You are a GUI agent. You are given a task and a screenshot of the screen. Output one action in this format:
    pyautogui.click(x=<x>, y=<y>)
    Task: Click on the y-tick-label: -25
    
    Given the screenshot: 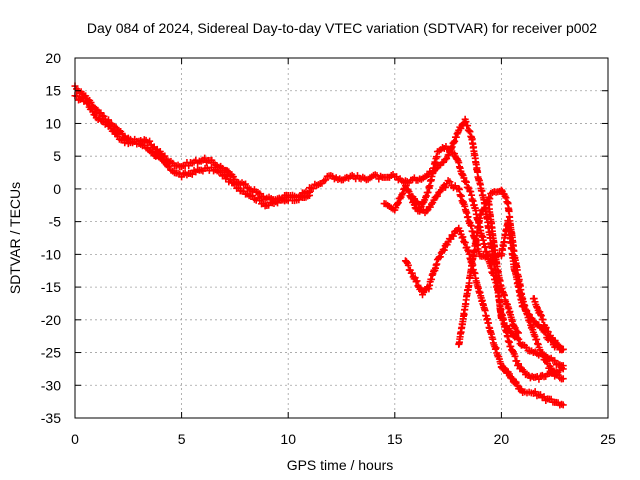 What is the action you would take?
    pyautogui.click(x=51, y=353)
    